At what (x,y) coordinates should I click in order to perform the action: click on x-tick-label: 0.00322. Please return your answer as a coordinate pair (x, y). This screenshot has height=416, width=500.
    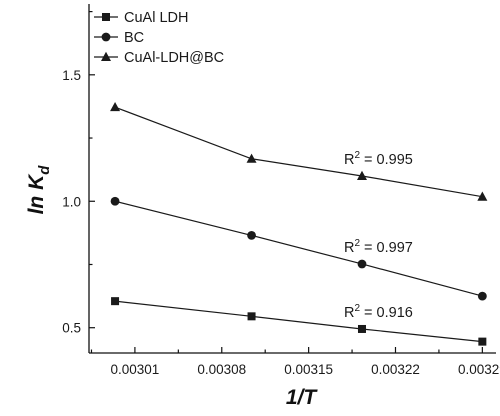
    Looking at the image, I should click on (395, 369).